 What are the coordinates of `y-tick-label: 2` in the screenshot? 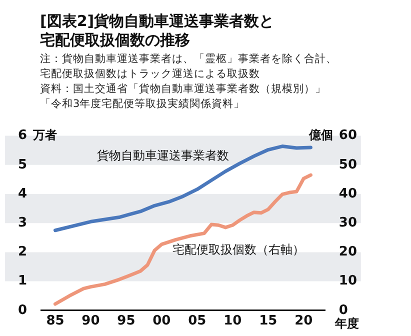 It's located at (23, 252).